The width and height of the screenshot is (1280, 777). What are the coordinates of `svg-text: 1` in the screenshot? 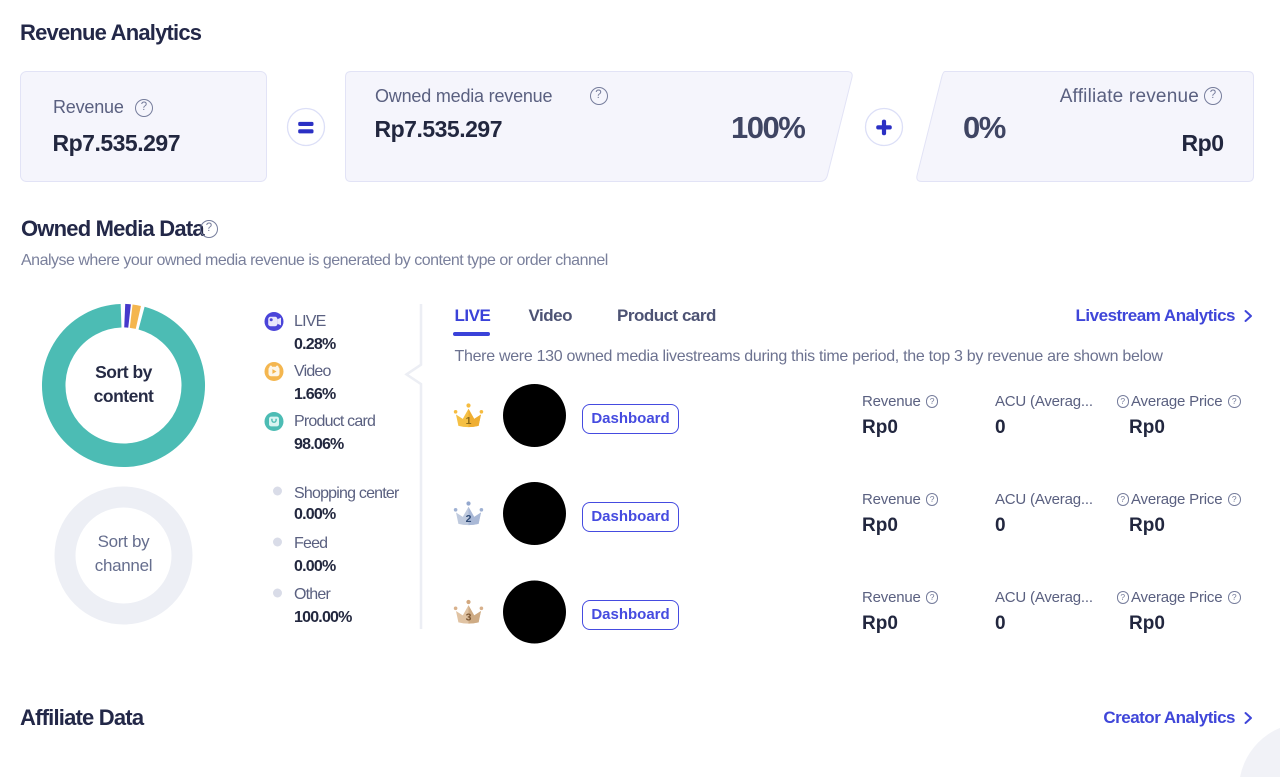 It's located at (469, 421).